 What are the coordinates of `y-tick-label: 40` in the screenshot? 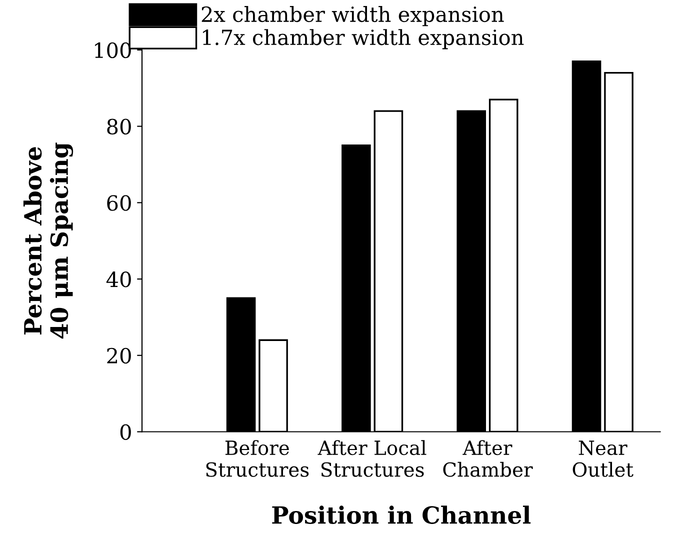 It's located at (118, 279).